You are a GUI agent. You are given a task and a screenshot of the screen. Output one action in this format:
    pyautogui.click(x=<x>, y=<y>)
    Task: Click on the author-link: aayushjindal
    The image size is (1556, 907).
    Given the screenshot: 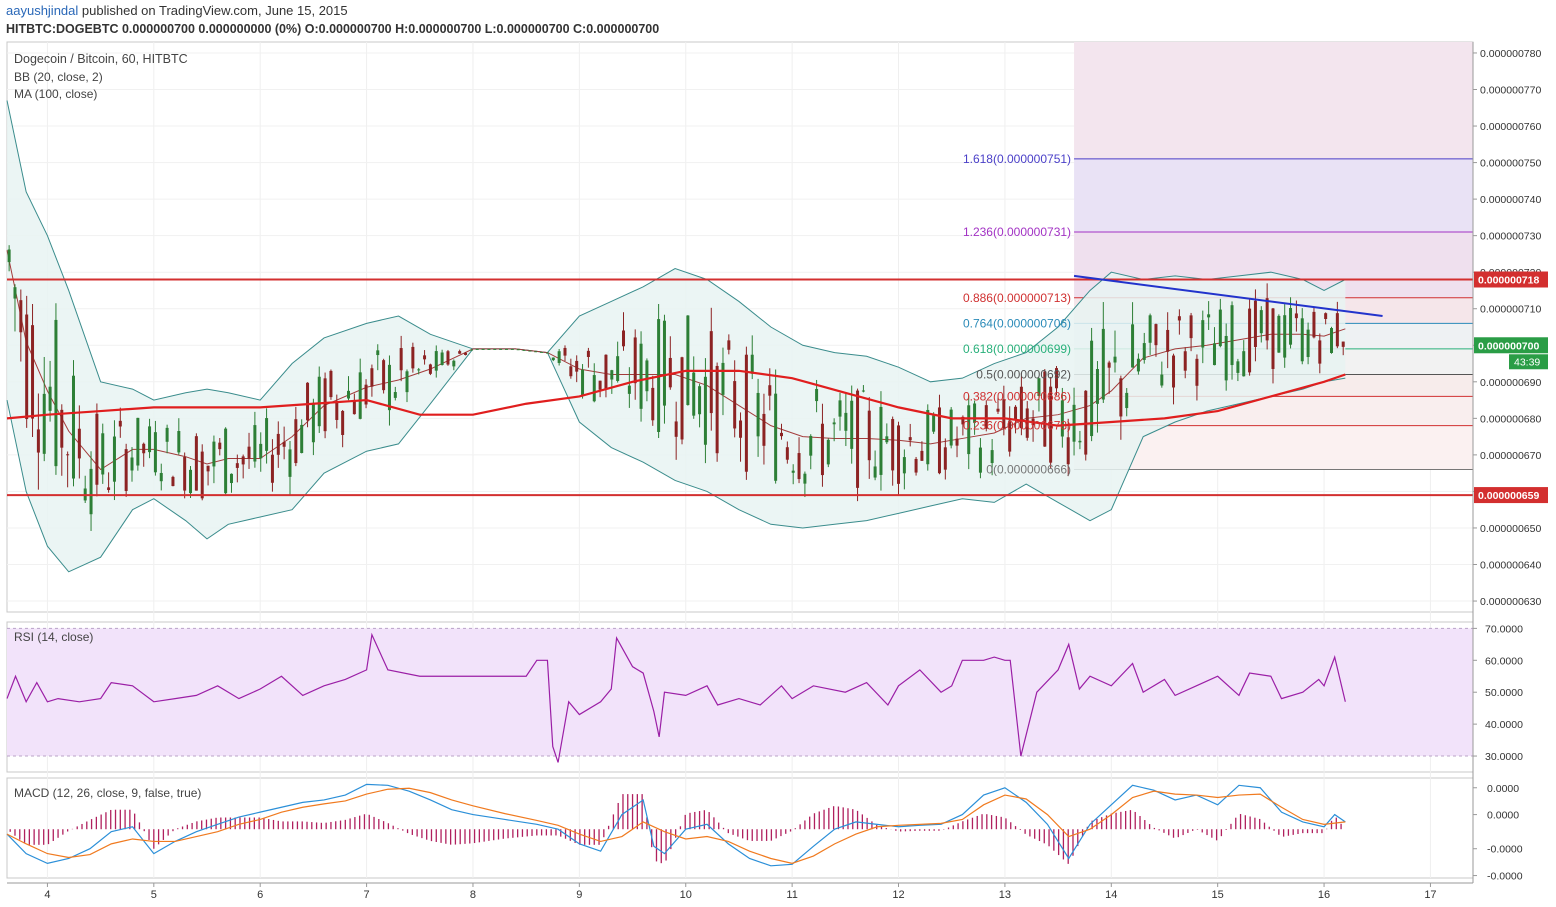 What is the action you would take?
    pyautogui.click(x=42, y=10)
    